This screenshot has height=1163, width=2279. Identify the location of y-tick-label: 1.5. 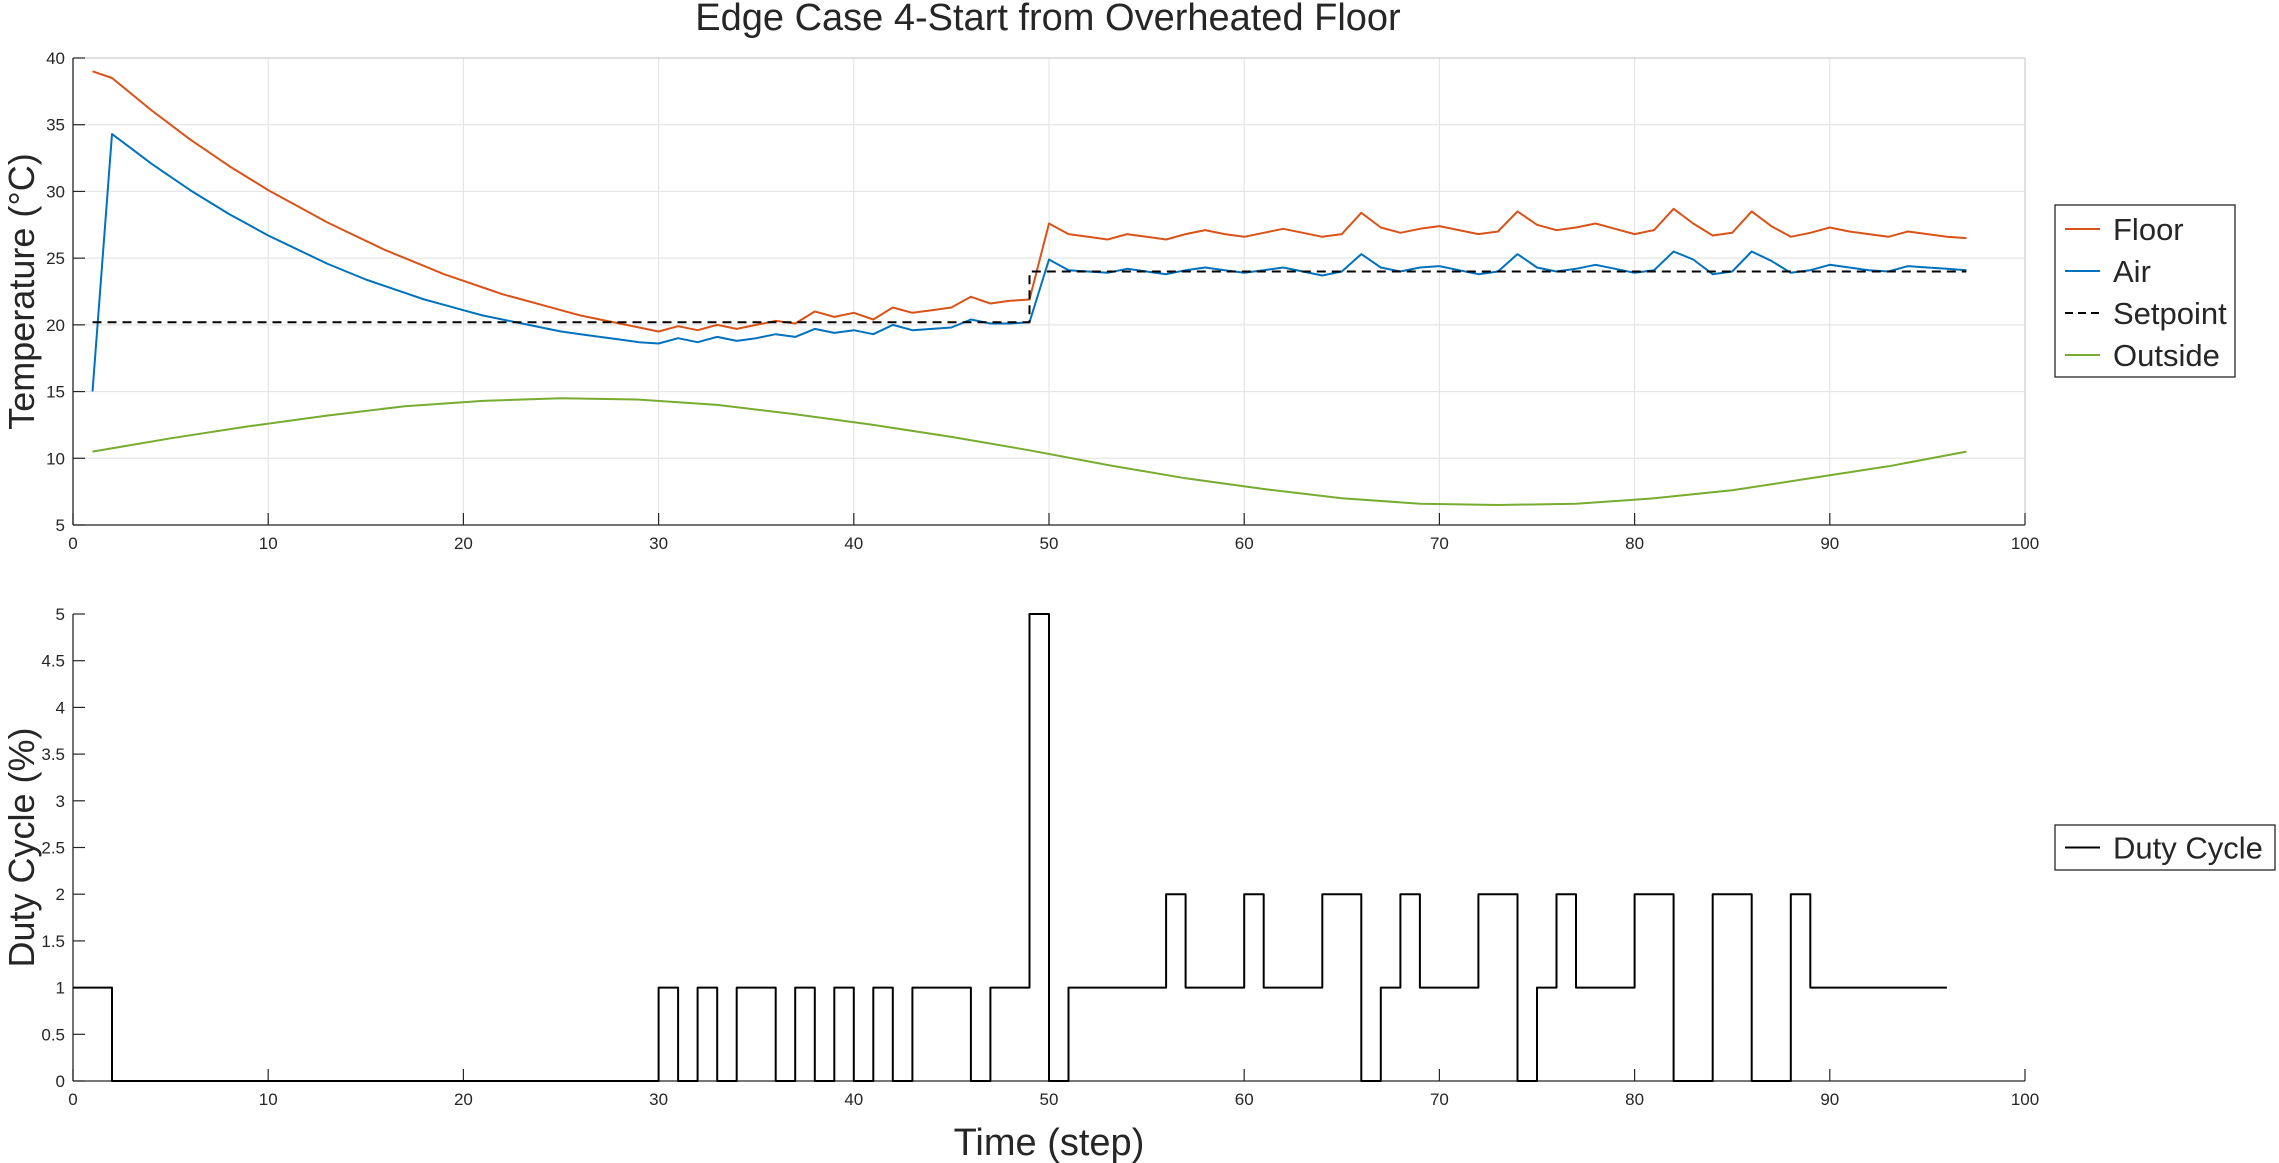
(53, 941).